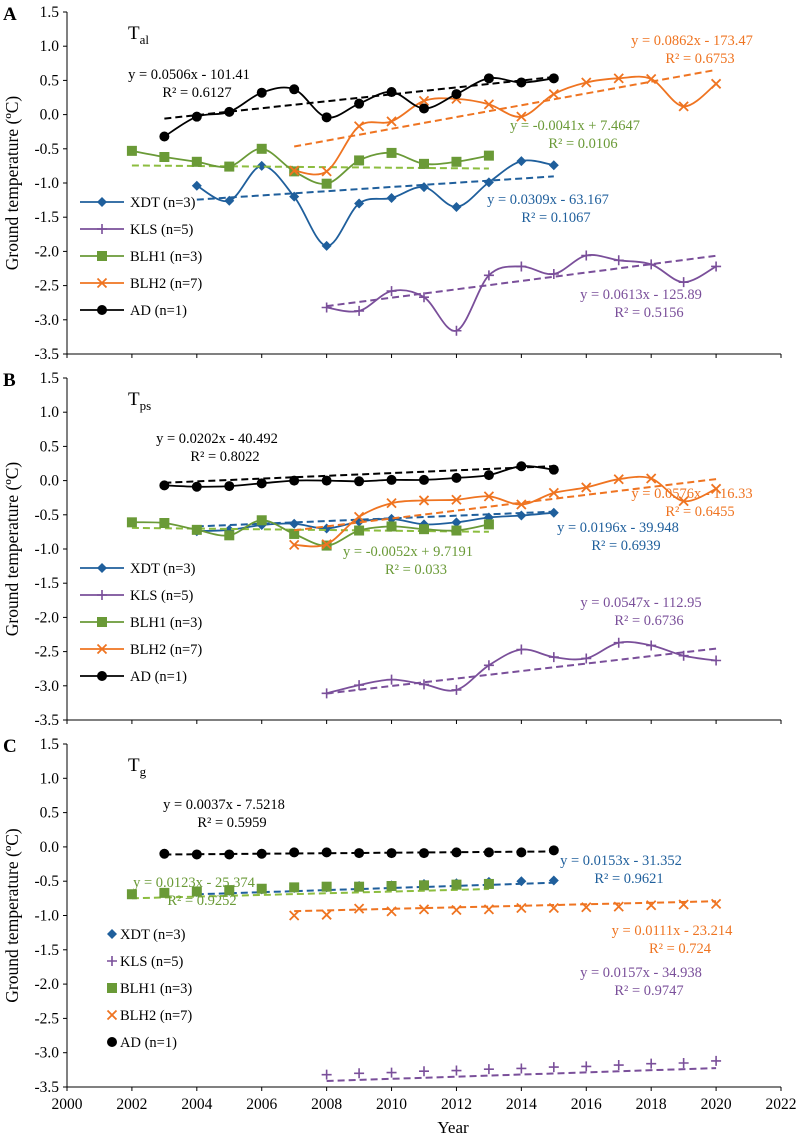 Image resolution: width=803 pixels, height=1141 pixels. Describe the element at coordinates (201, 901) in the screenshot. I see `trend-r2: R² = 0.9252` at that location.